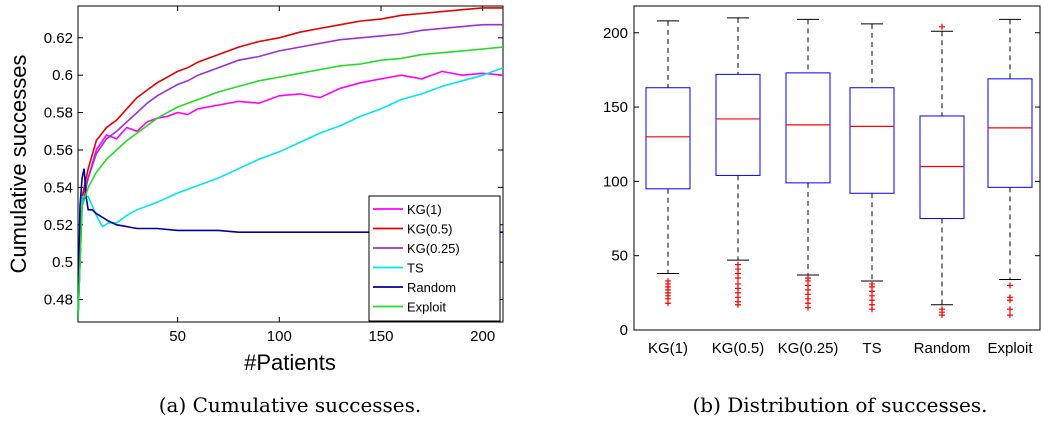  I want to click on x-category-label: TS, so click(871, 348).